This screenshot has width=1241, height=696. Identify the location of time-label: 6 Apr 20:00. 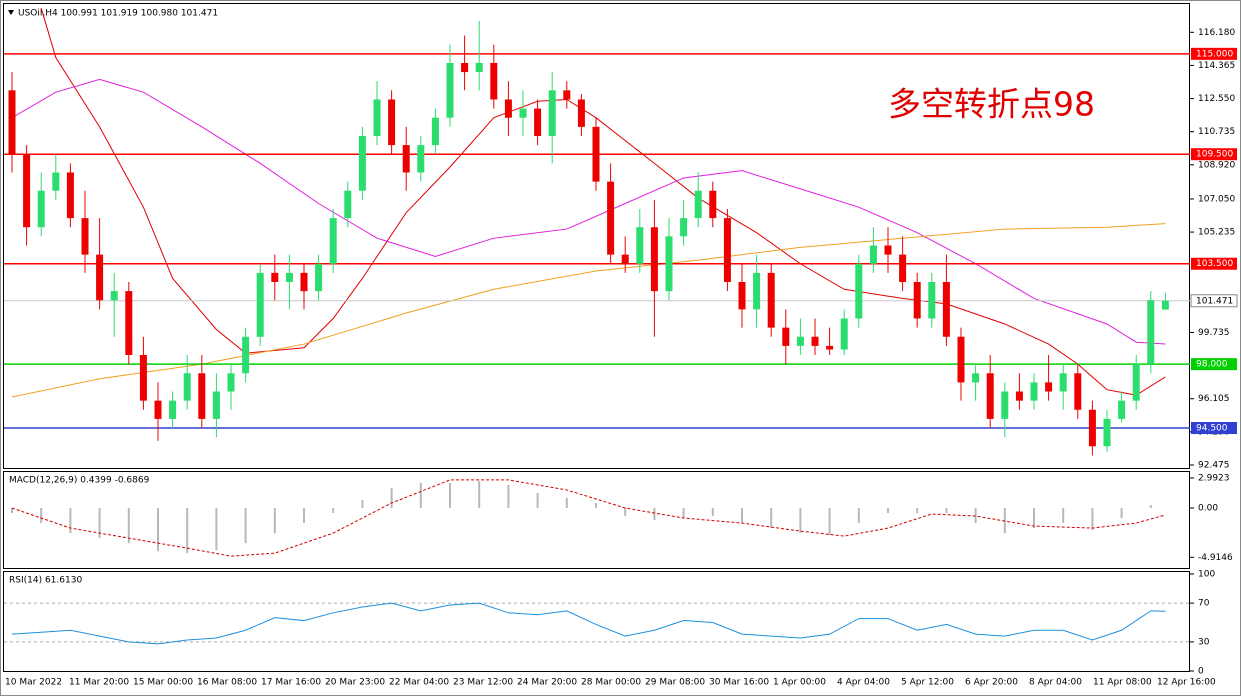
(991, 683).